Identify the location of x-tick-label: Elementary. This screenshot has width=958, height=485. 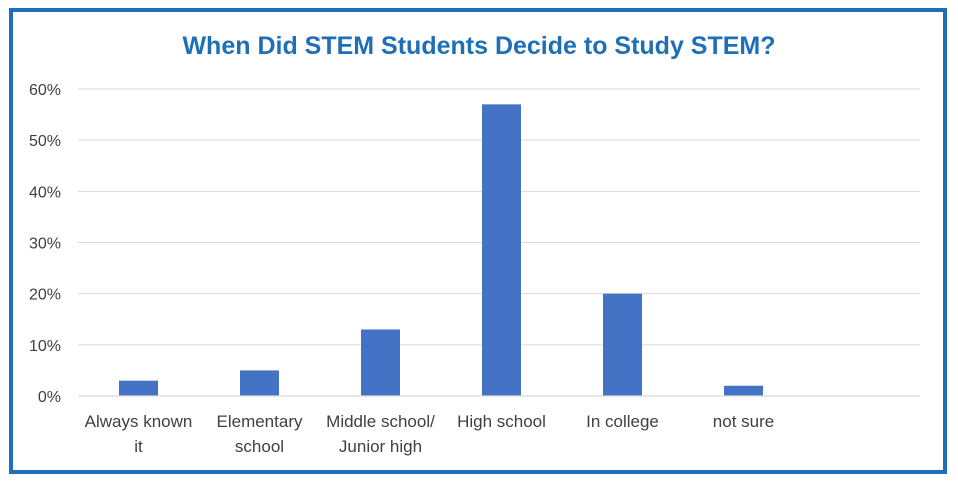
(260, 421).